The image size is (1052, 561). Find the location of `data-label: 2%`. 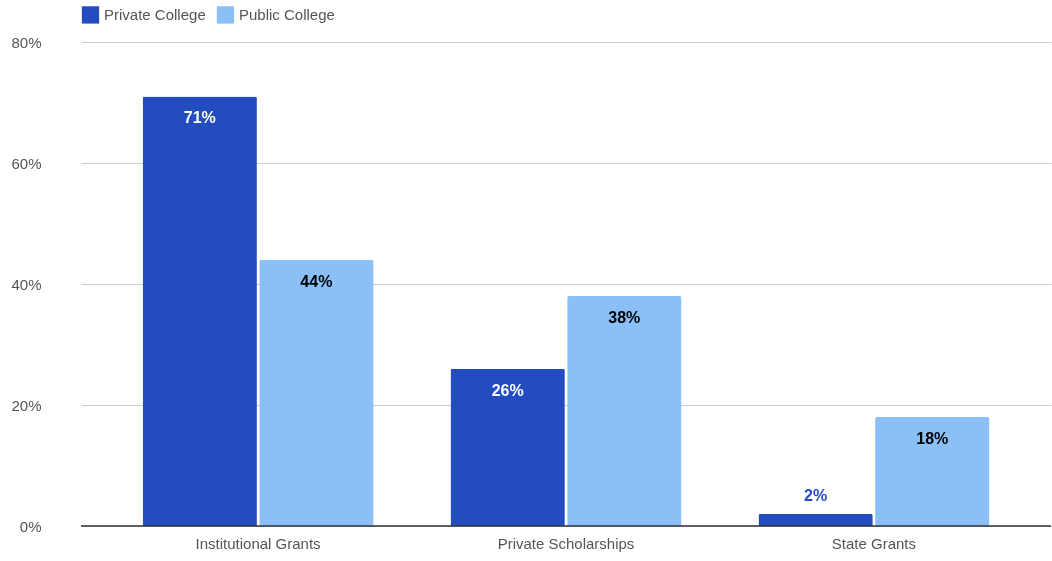

data-label: 2% is located at coordinates (816, 495).